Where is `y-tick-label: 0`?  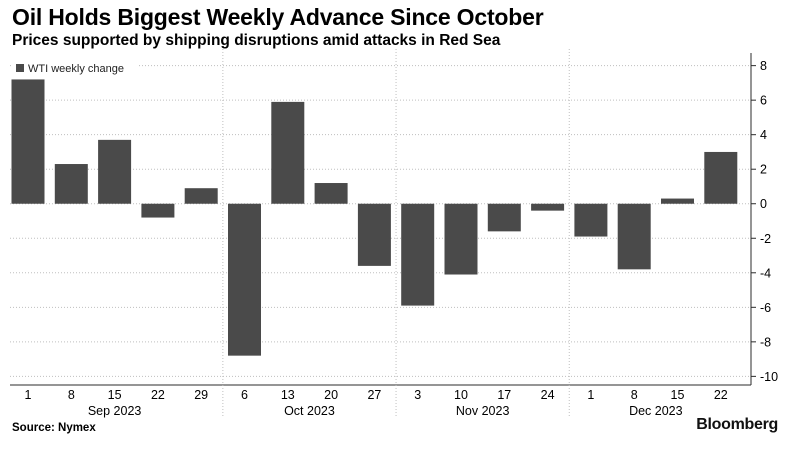
y-tick-label: 0 is located at coordinates (763, 204).